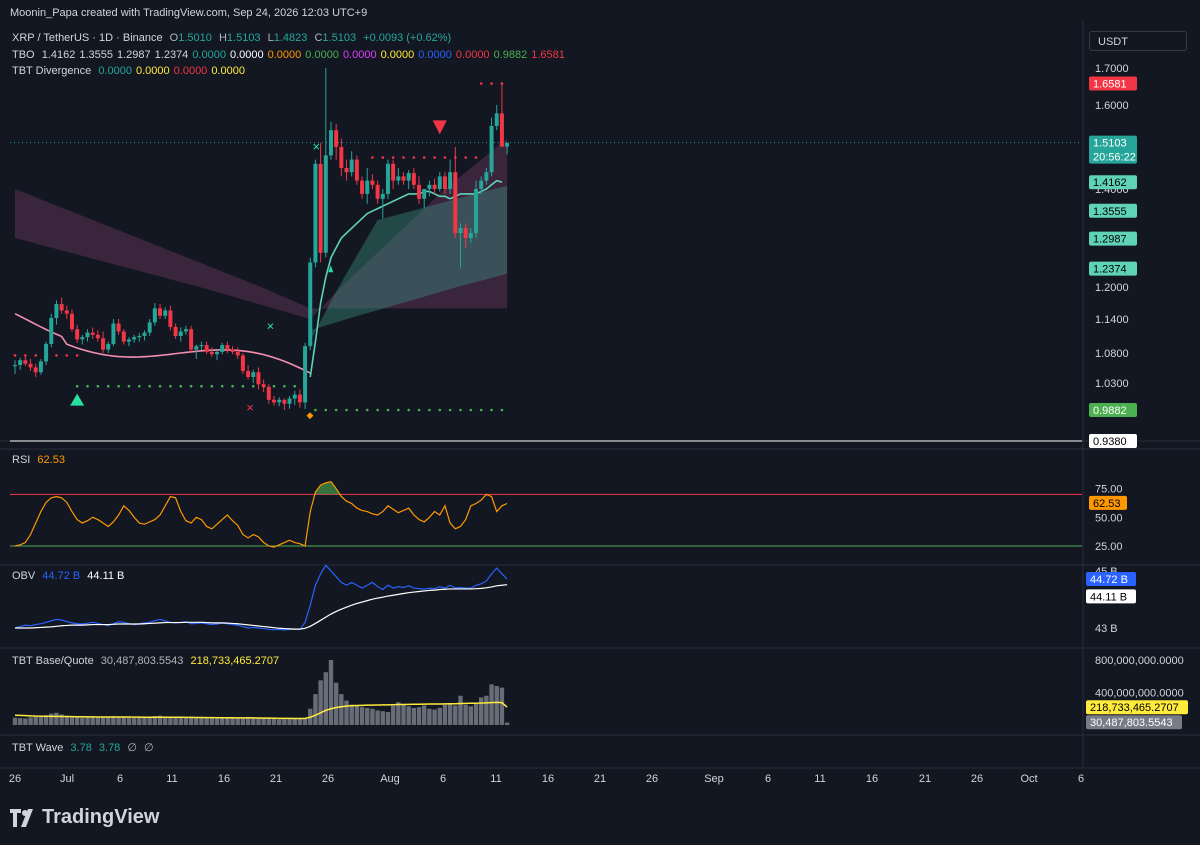 The height and width of the screenshot is (845, 1200). I want to click on obv-label: OBV, so click(24, 576).